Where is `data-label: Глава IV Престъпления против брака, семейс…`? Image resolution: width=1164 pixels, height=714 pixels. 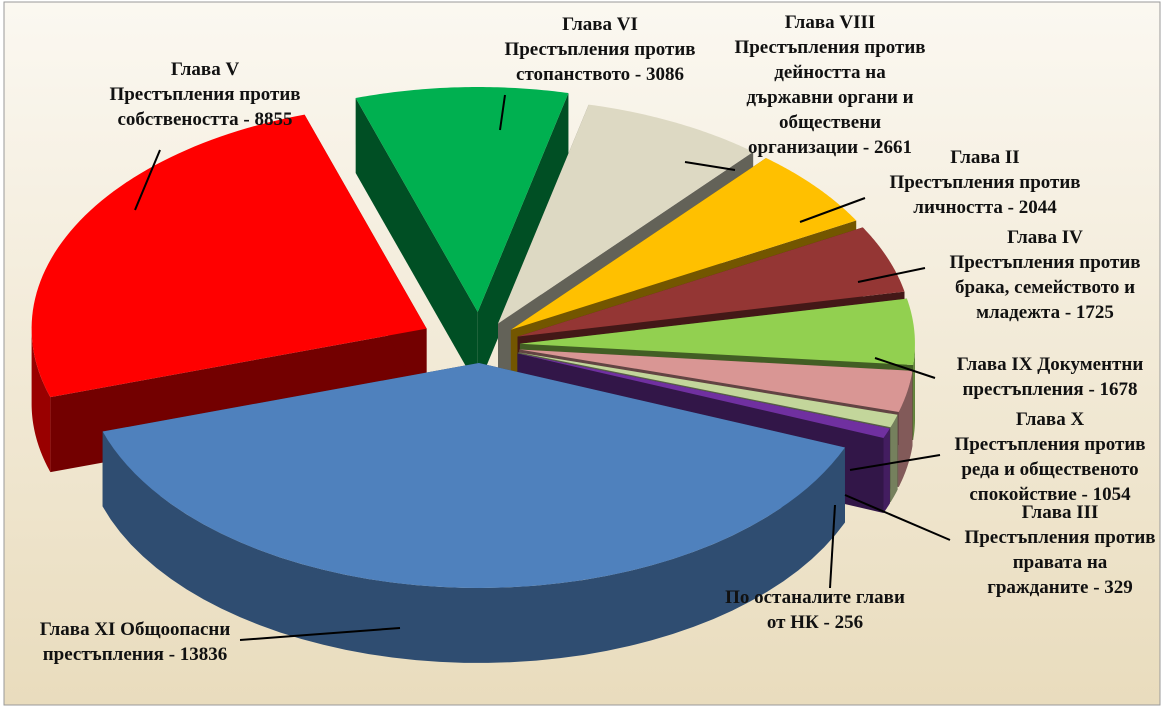
data-label: Глава IV Престъпления против брака, семейс… is located at coordinates (1044, 275).